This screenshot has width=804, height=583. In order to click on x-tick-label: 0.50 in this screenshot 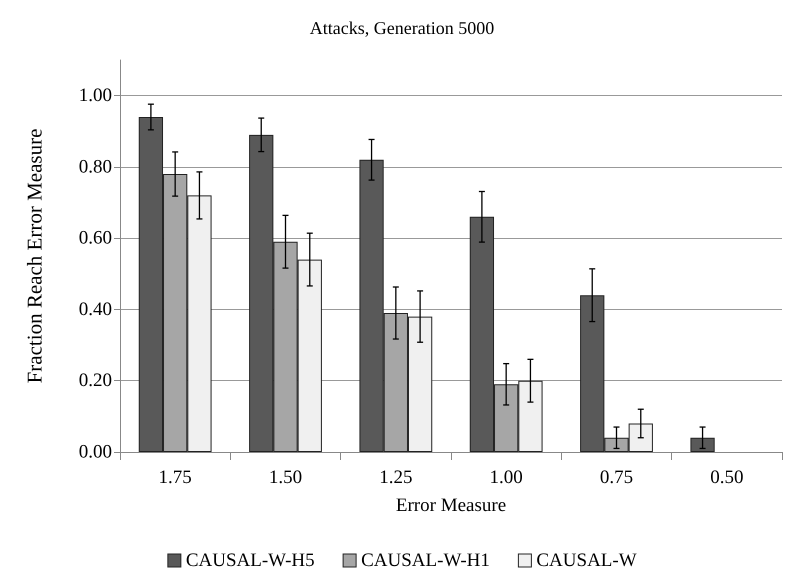, I will do `click(727, 477)`.